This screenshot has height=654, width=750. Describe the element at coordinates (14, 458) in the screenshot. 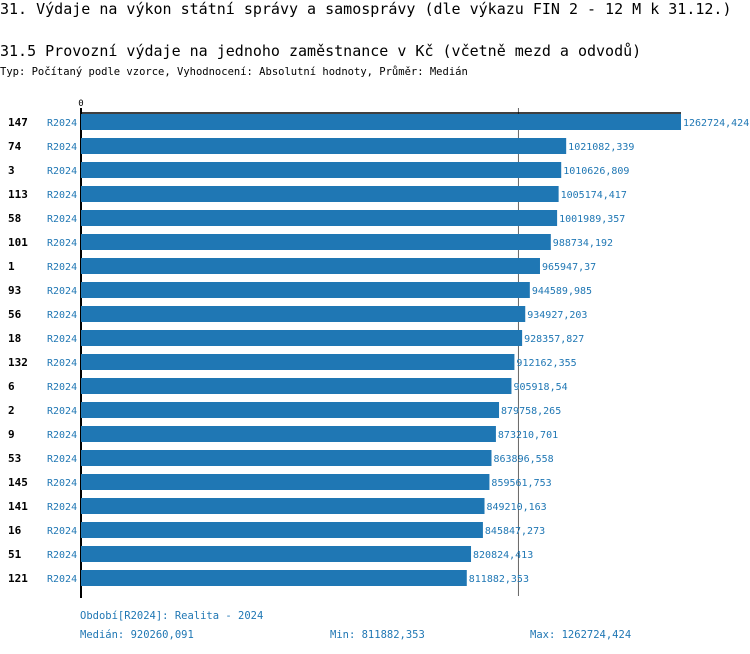

I see `category-label: 53` at that location.